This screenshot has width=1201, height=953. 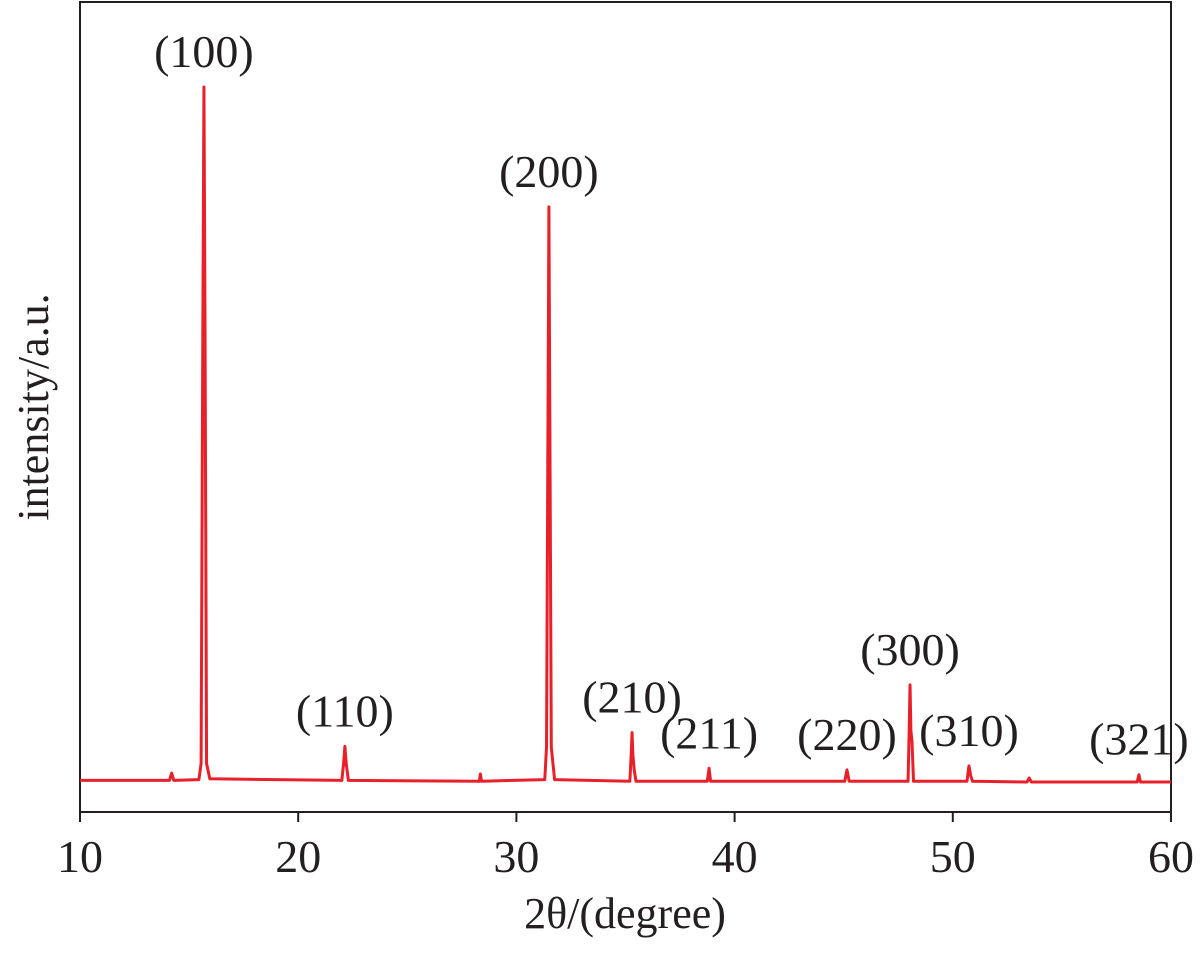 What do you see at coordinates (969, 730) in the screenshot?
I see `peak-label: (310)` at bounding box center [969, 730].